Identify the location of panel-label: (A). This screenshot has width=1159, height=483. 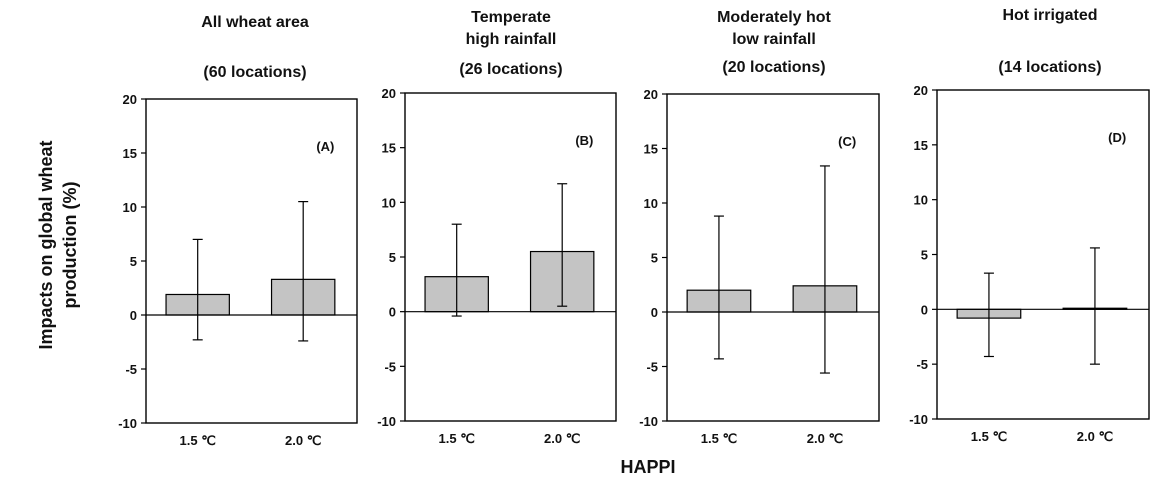
(325, 146).